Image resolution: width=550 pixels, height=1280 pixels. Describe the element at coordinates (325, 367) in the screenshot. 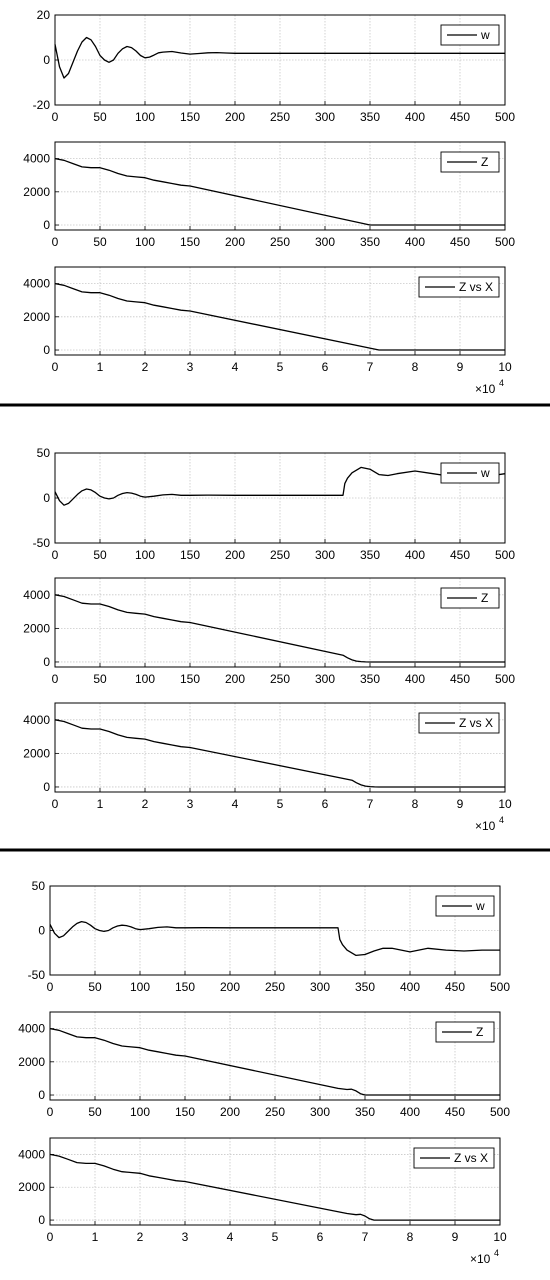

I see `x-tick-label: 6` at that location.